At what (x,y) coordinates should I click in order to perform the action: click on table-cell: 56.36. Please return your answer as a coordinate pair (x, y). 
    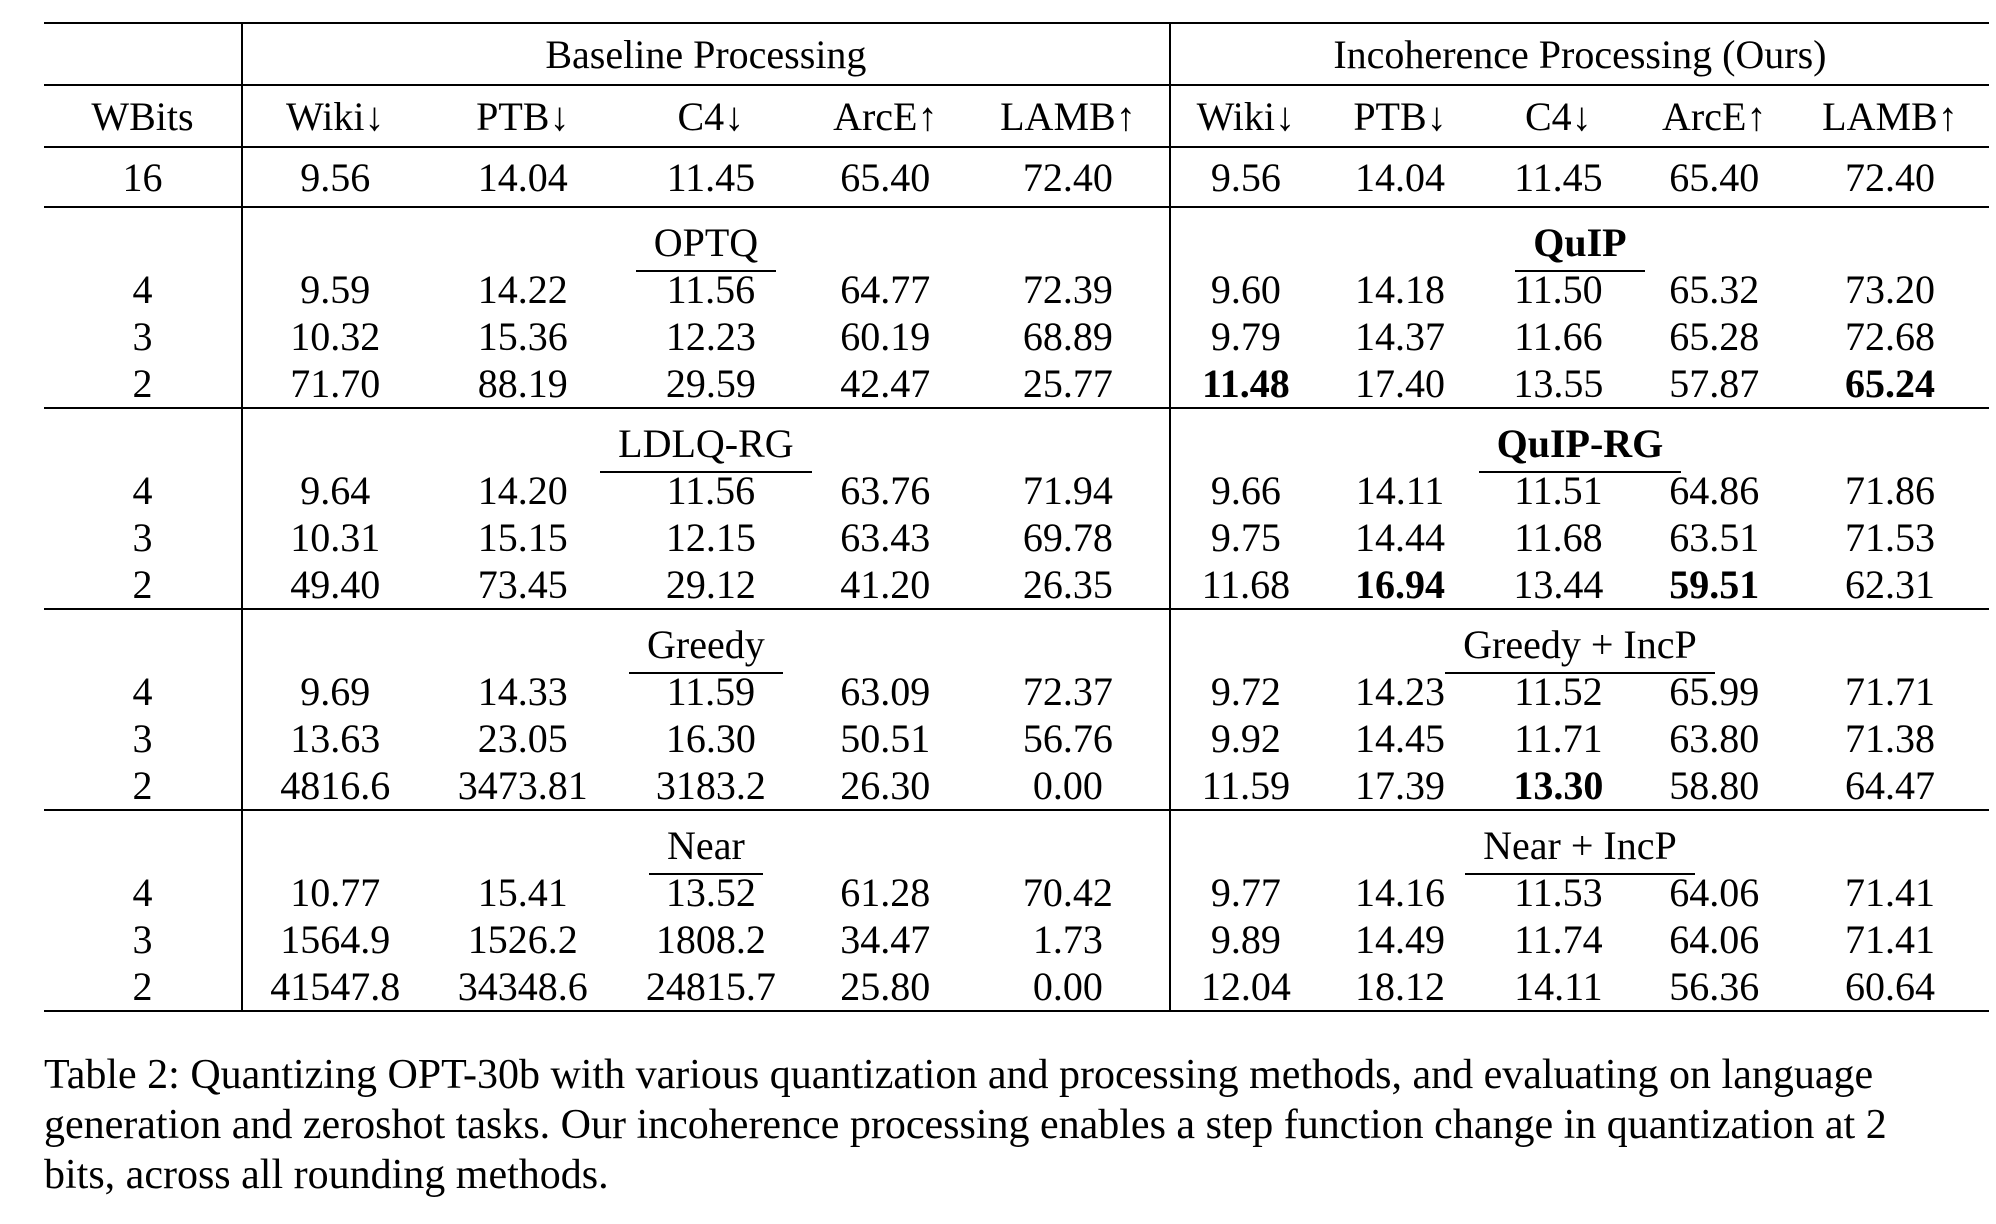
    Looking at the image, I should click on (1714, 987).